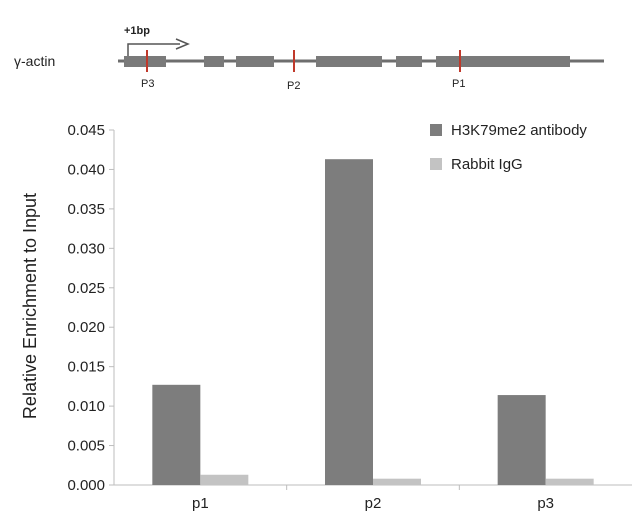  I want to click on y-tick-label: 0.005, so click(86, 446).